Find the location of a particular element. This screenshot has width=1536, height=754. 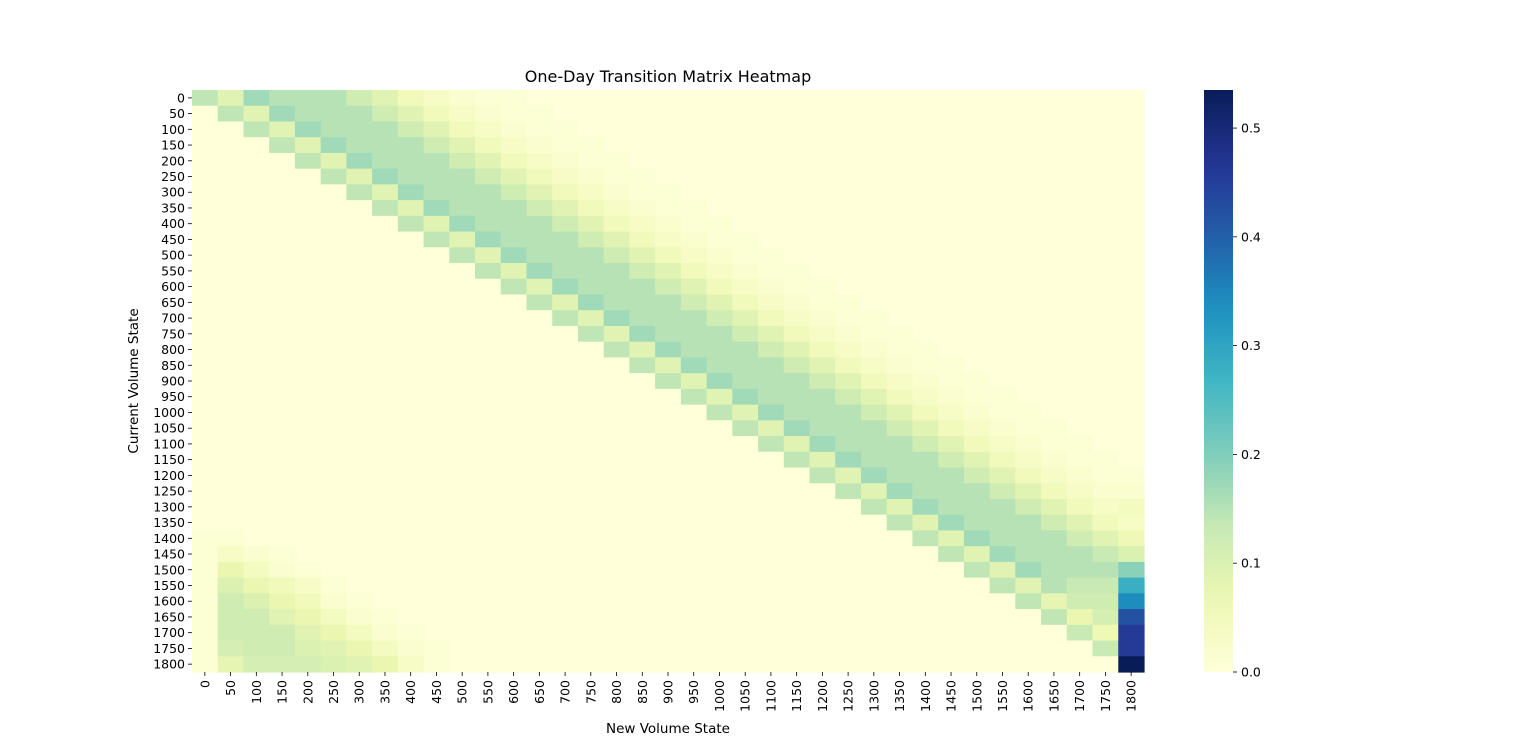

y-tick-label: 1650 is located at coordinates (169, 616).